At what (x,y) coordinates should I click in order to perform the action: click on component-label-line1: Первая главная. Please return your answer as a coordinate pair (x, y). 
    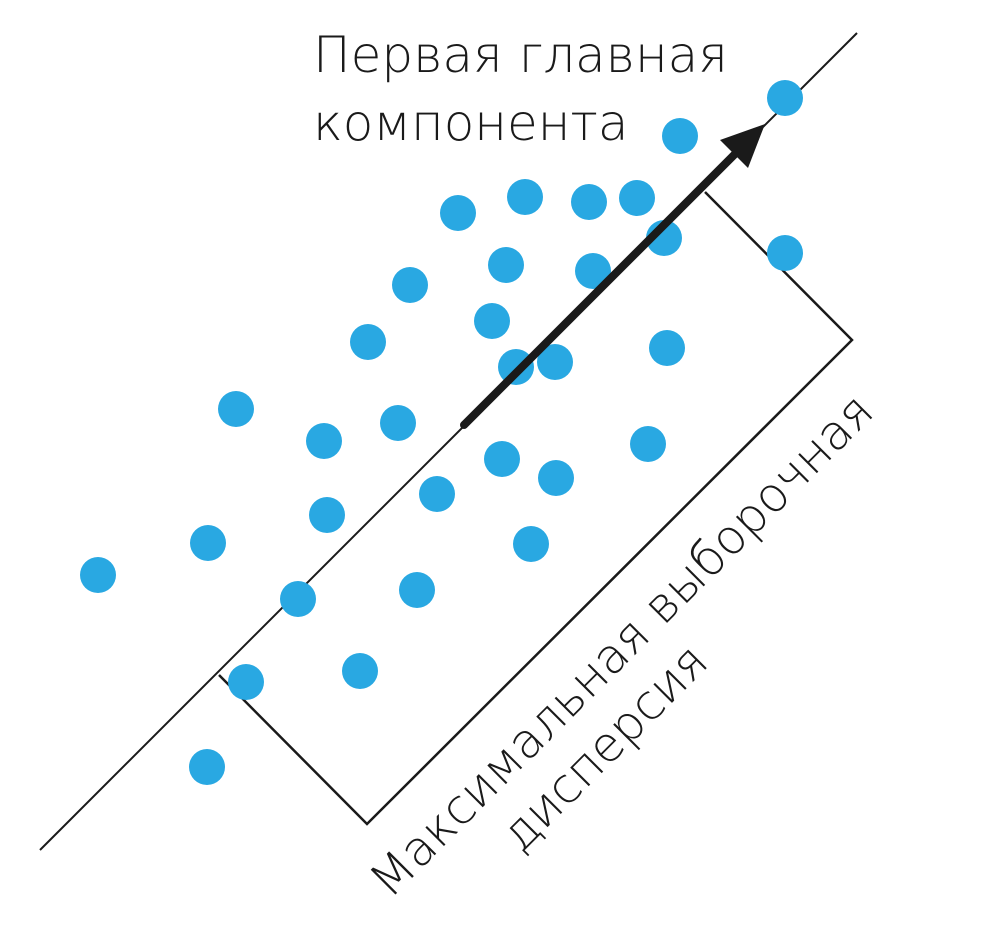
    Looking at the image, I should click on (520, 55).